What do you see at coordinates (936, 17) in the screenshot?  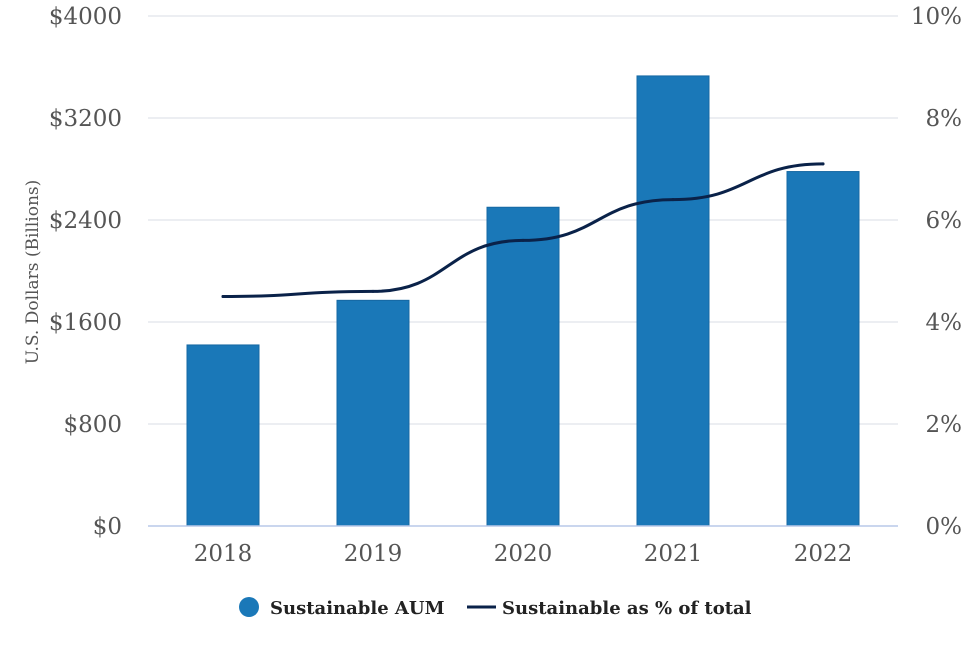 I see `y2-tick-label: 10%` at bounding box center [936, 17].